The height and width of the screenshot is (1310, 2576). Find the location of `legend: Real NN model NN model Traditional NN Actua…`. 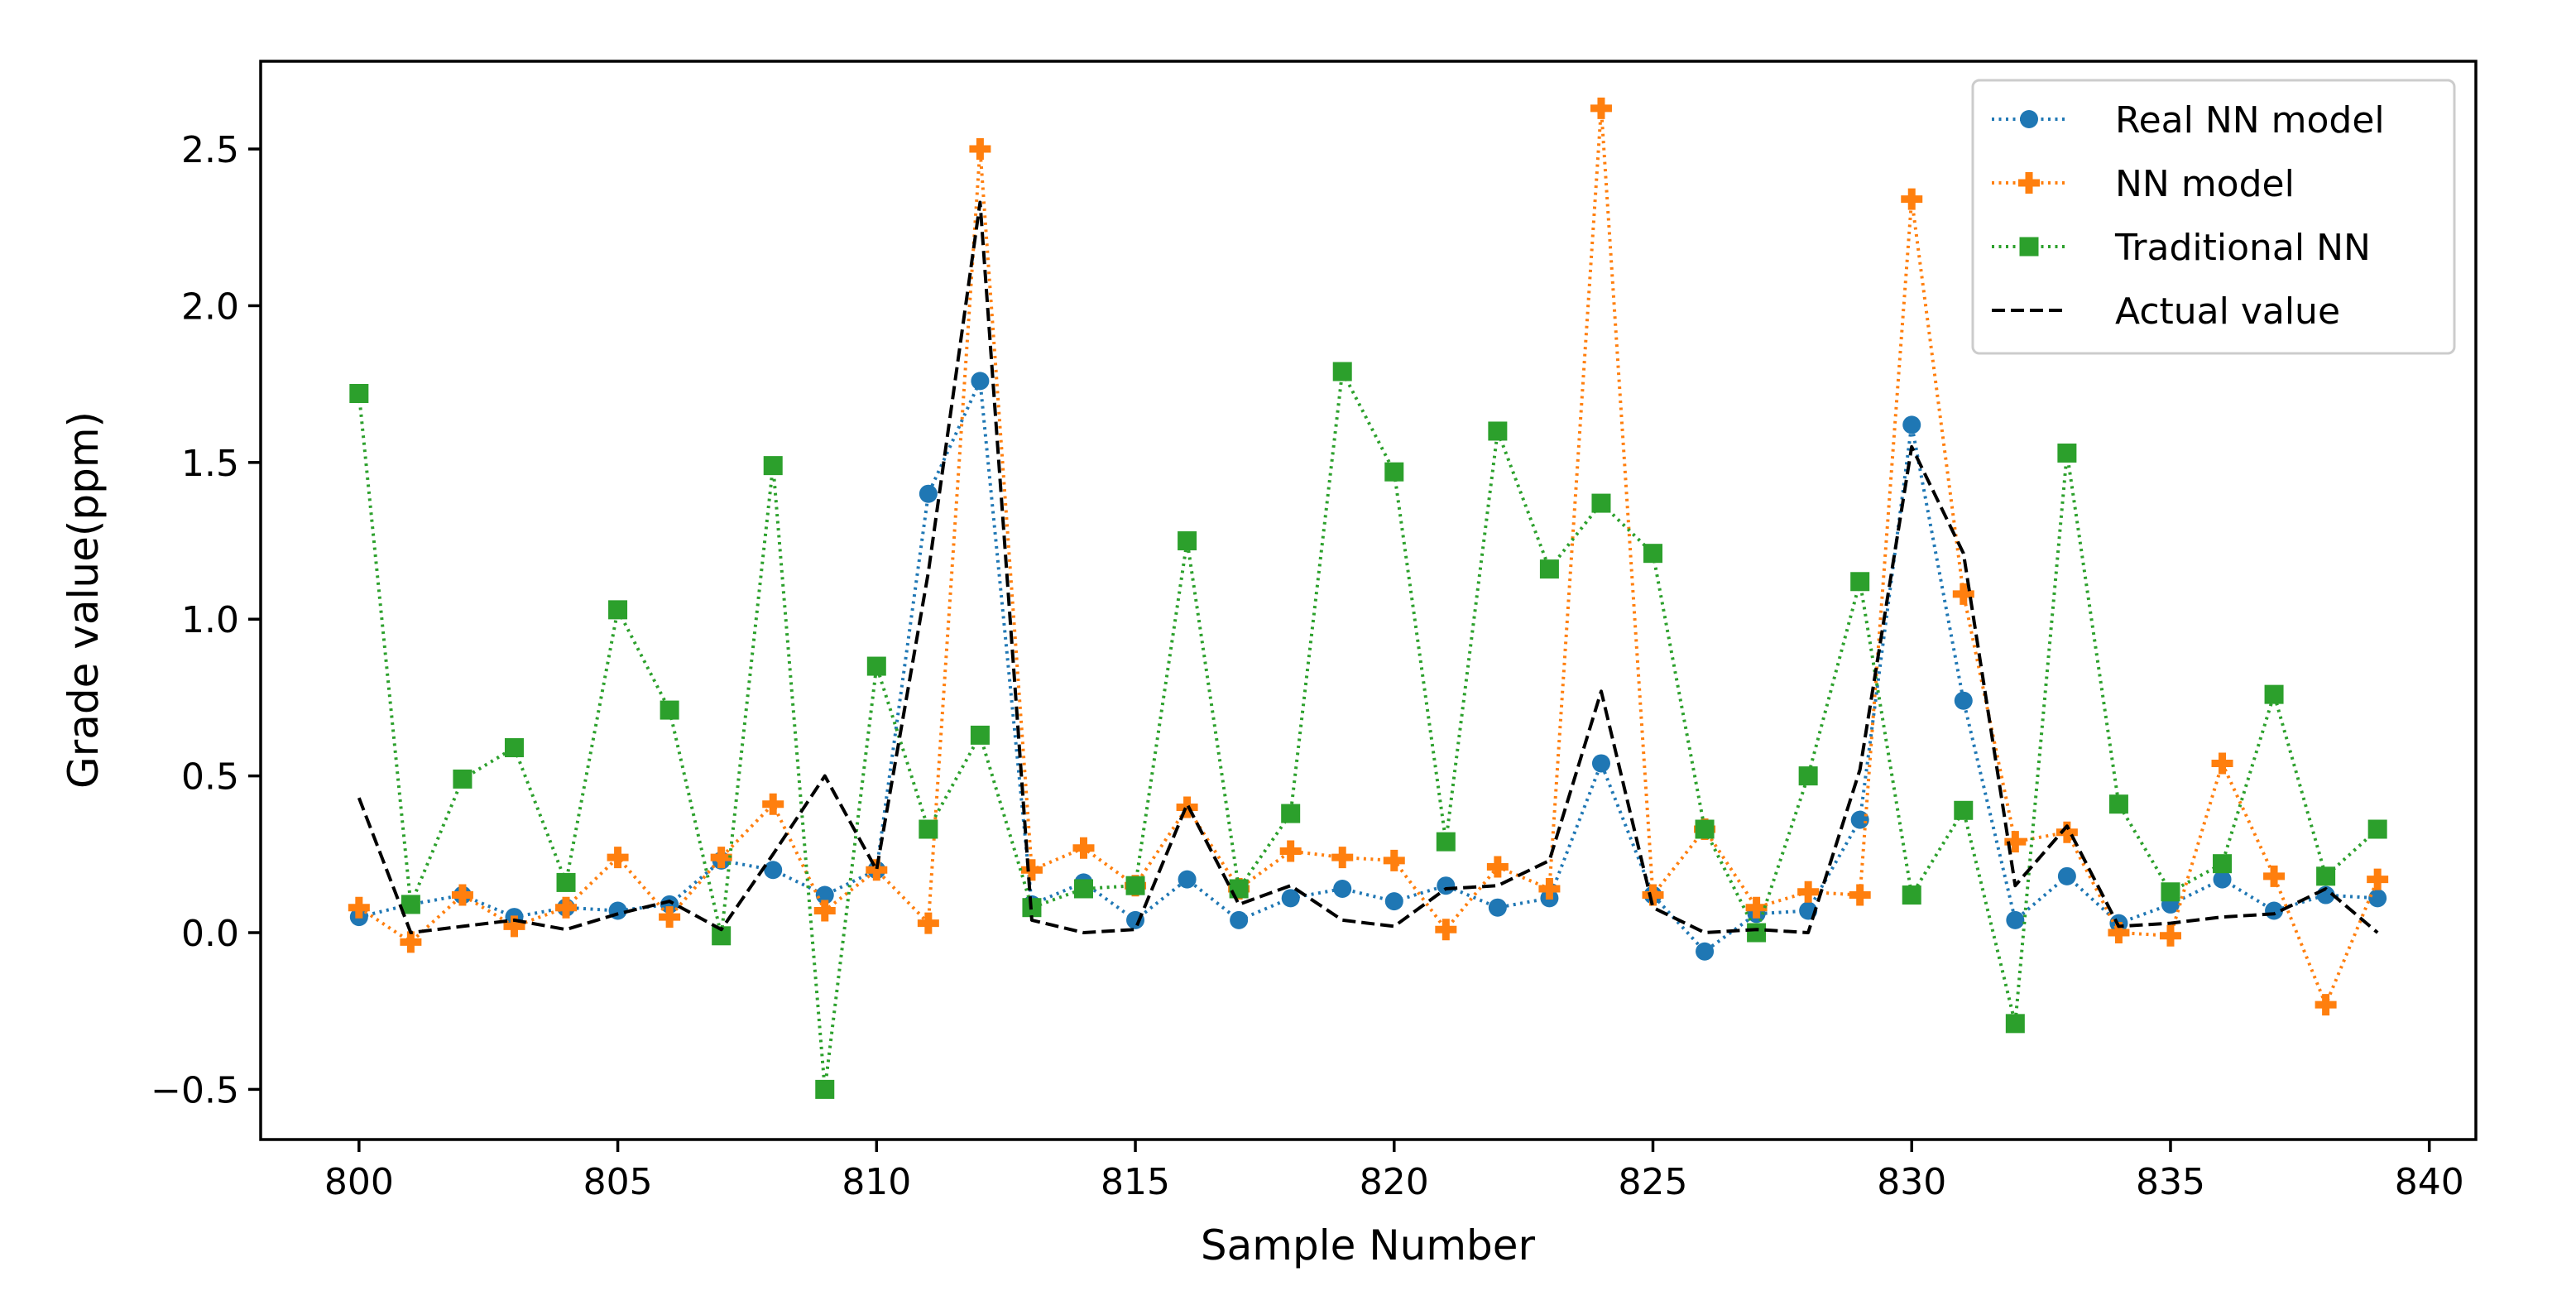

legend: Real NN model NN model Traditional NN Actua… is located at coordinates (2213, 217).